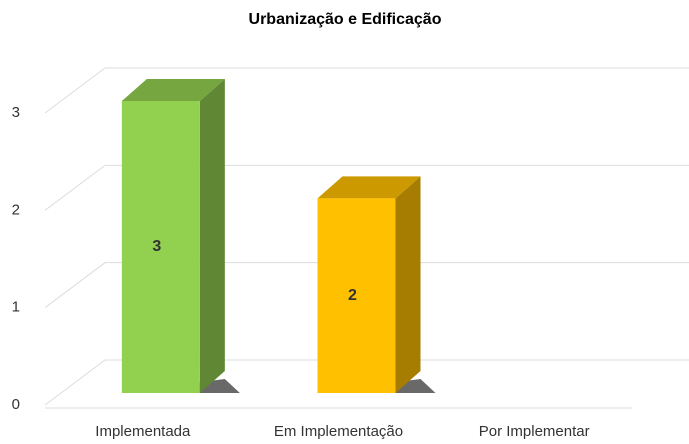 The height and width of the screenshot is (444, 689). What do you see at coordinates (534, 431) in the screenshot?
I see `x-tick-label: Por Implementar` at bounding box center [534, 431].